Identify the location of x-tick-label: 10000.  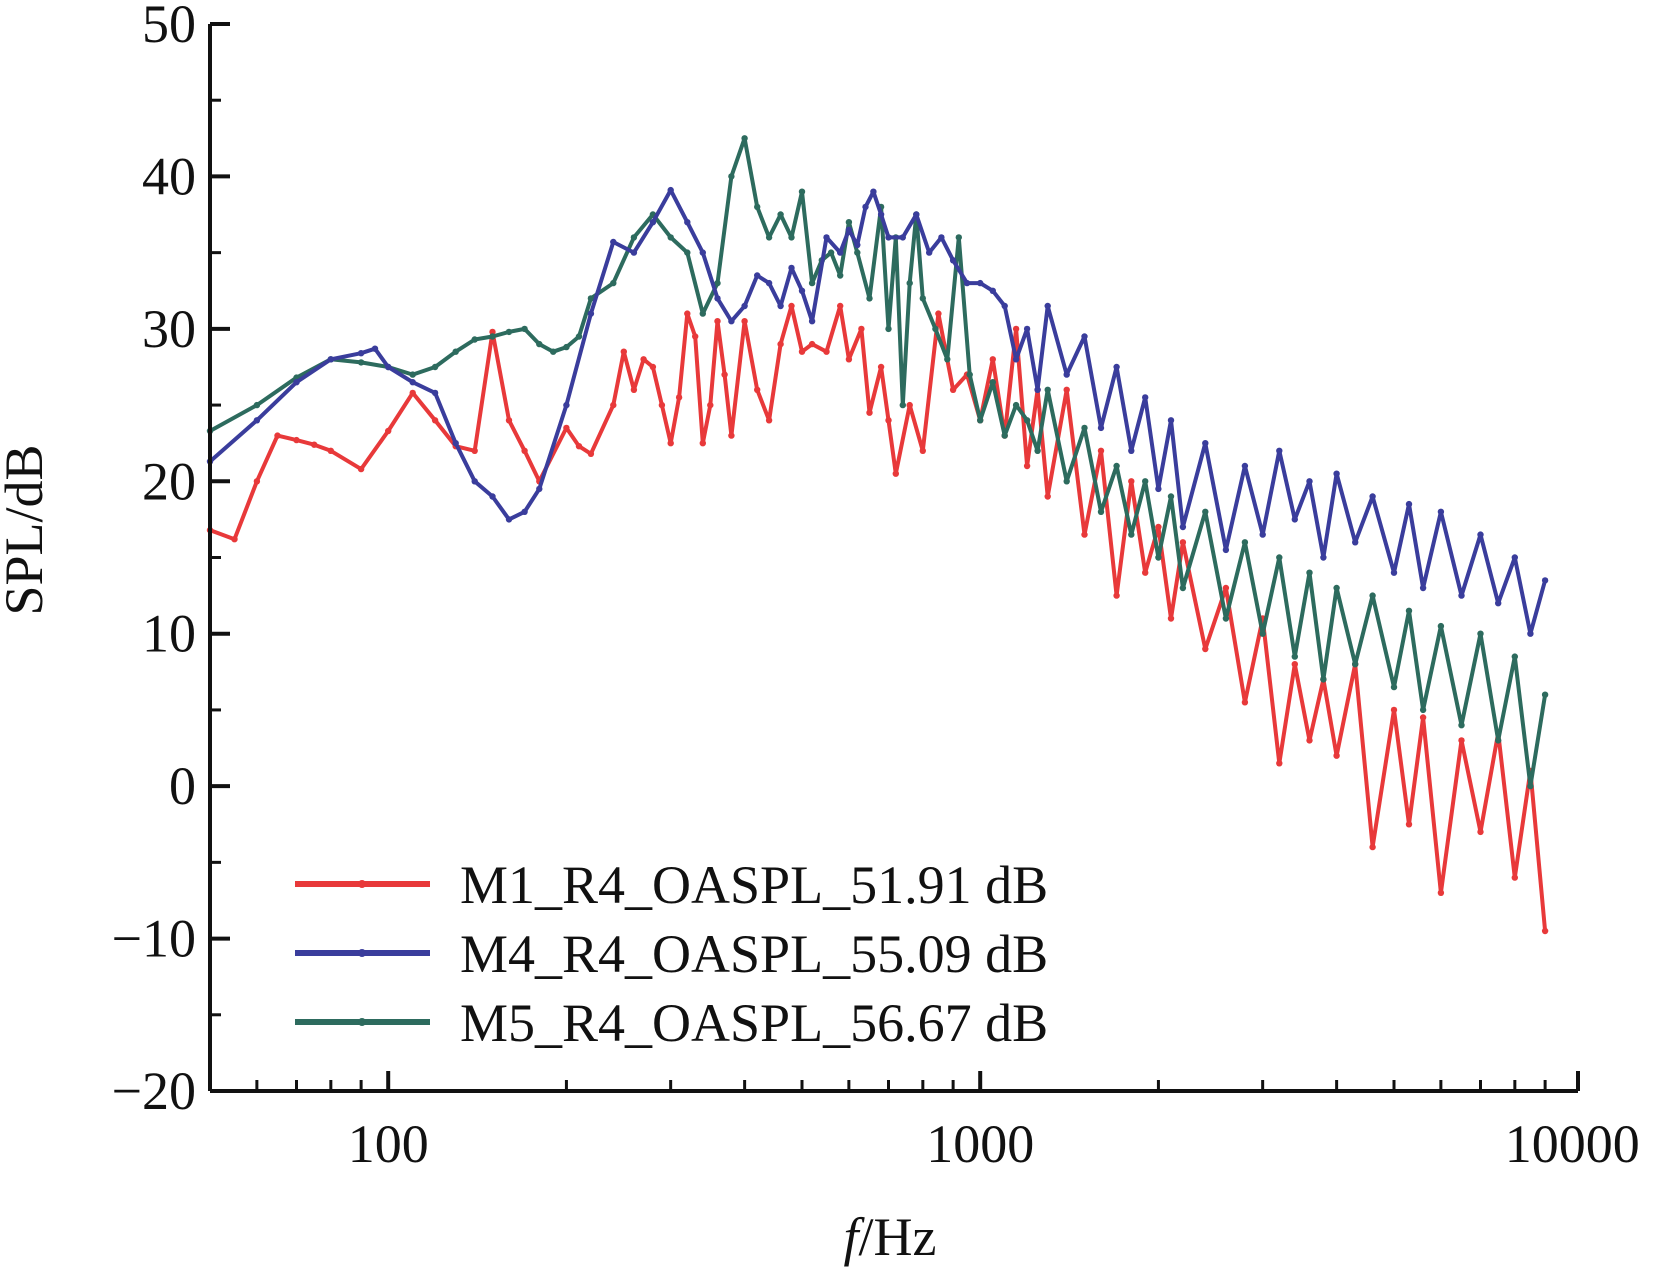
(1572, 1144).